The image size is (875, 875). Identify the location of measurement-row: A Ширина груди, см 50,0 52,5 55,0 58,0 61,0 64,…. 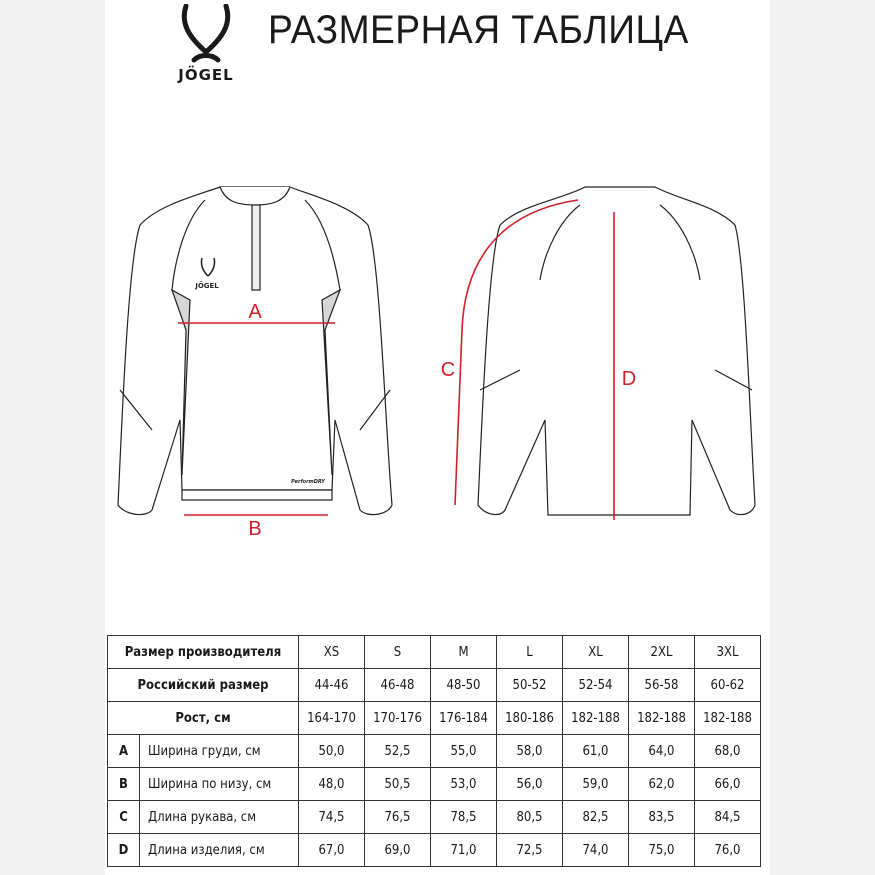
(434, 751).